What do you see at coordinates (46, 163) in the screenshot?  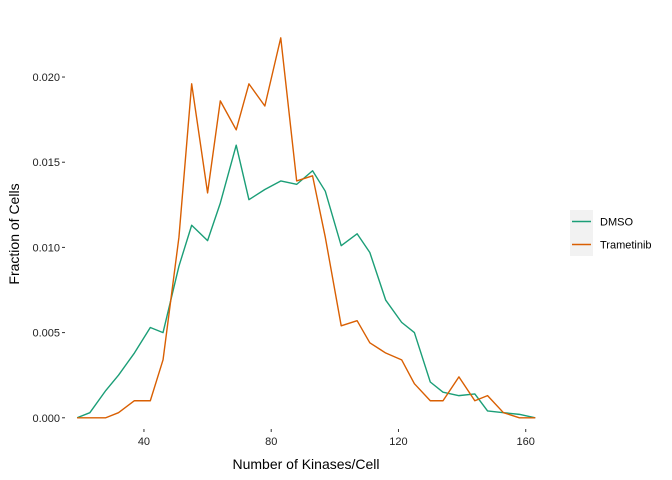 I see `y-tick-label: 0.015` at bounding box center [46, 163].